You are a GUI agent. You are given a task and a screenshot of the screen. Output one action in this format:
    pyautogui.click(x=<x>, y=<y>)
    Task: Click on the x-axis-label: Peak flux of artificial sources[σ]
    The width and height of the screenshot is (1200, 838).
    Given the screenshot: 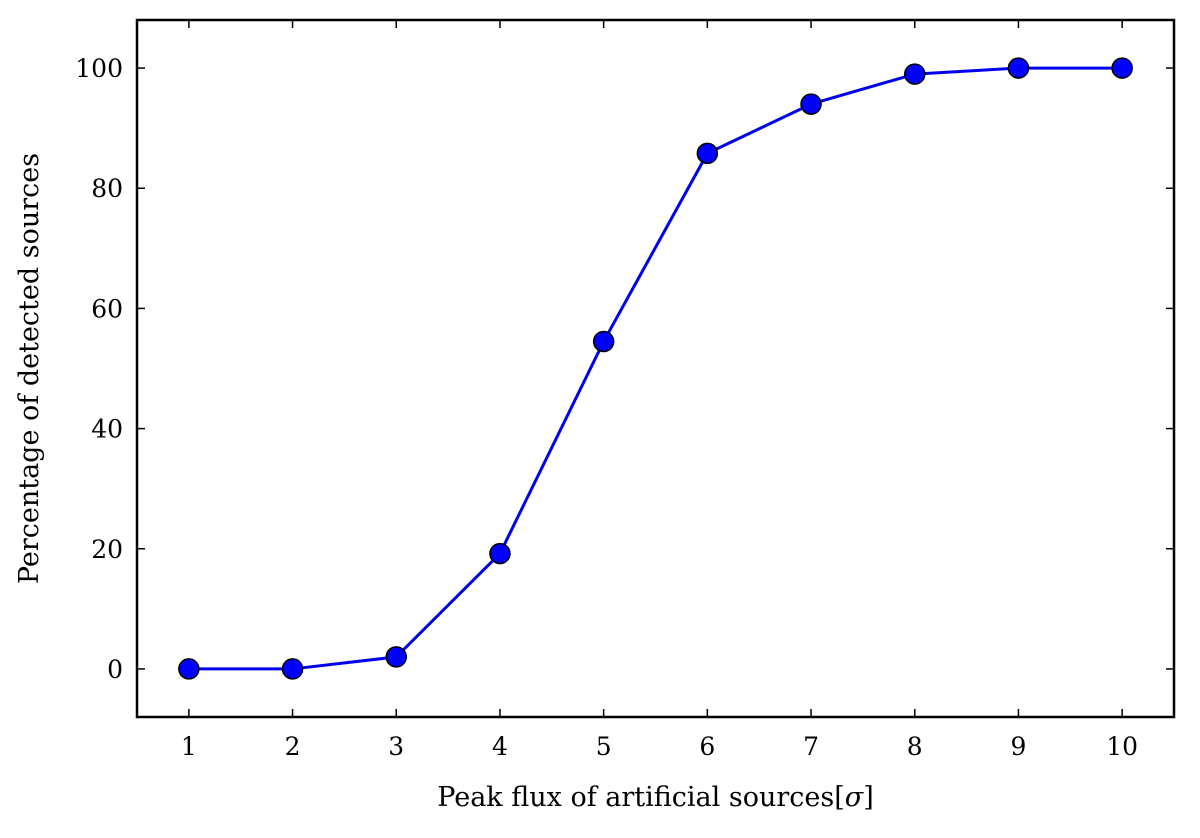 What is the action you would take?
    pyautogui.click(x=655, y=797)
    